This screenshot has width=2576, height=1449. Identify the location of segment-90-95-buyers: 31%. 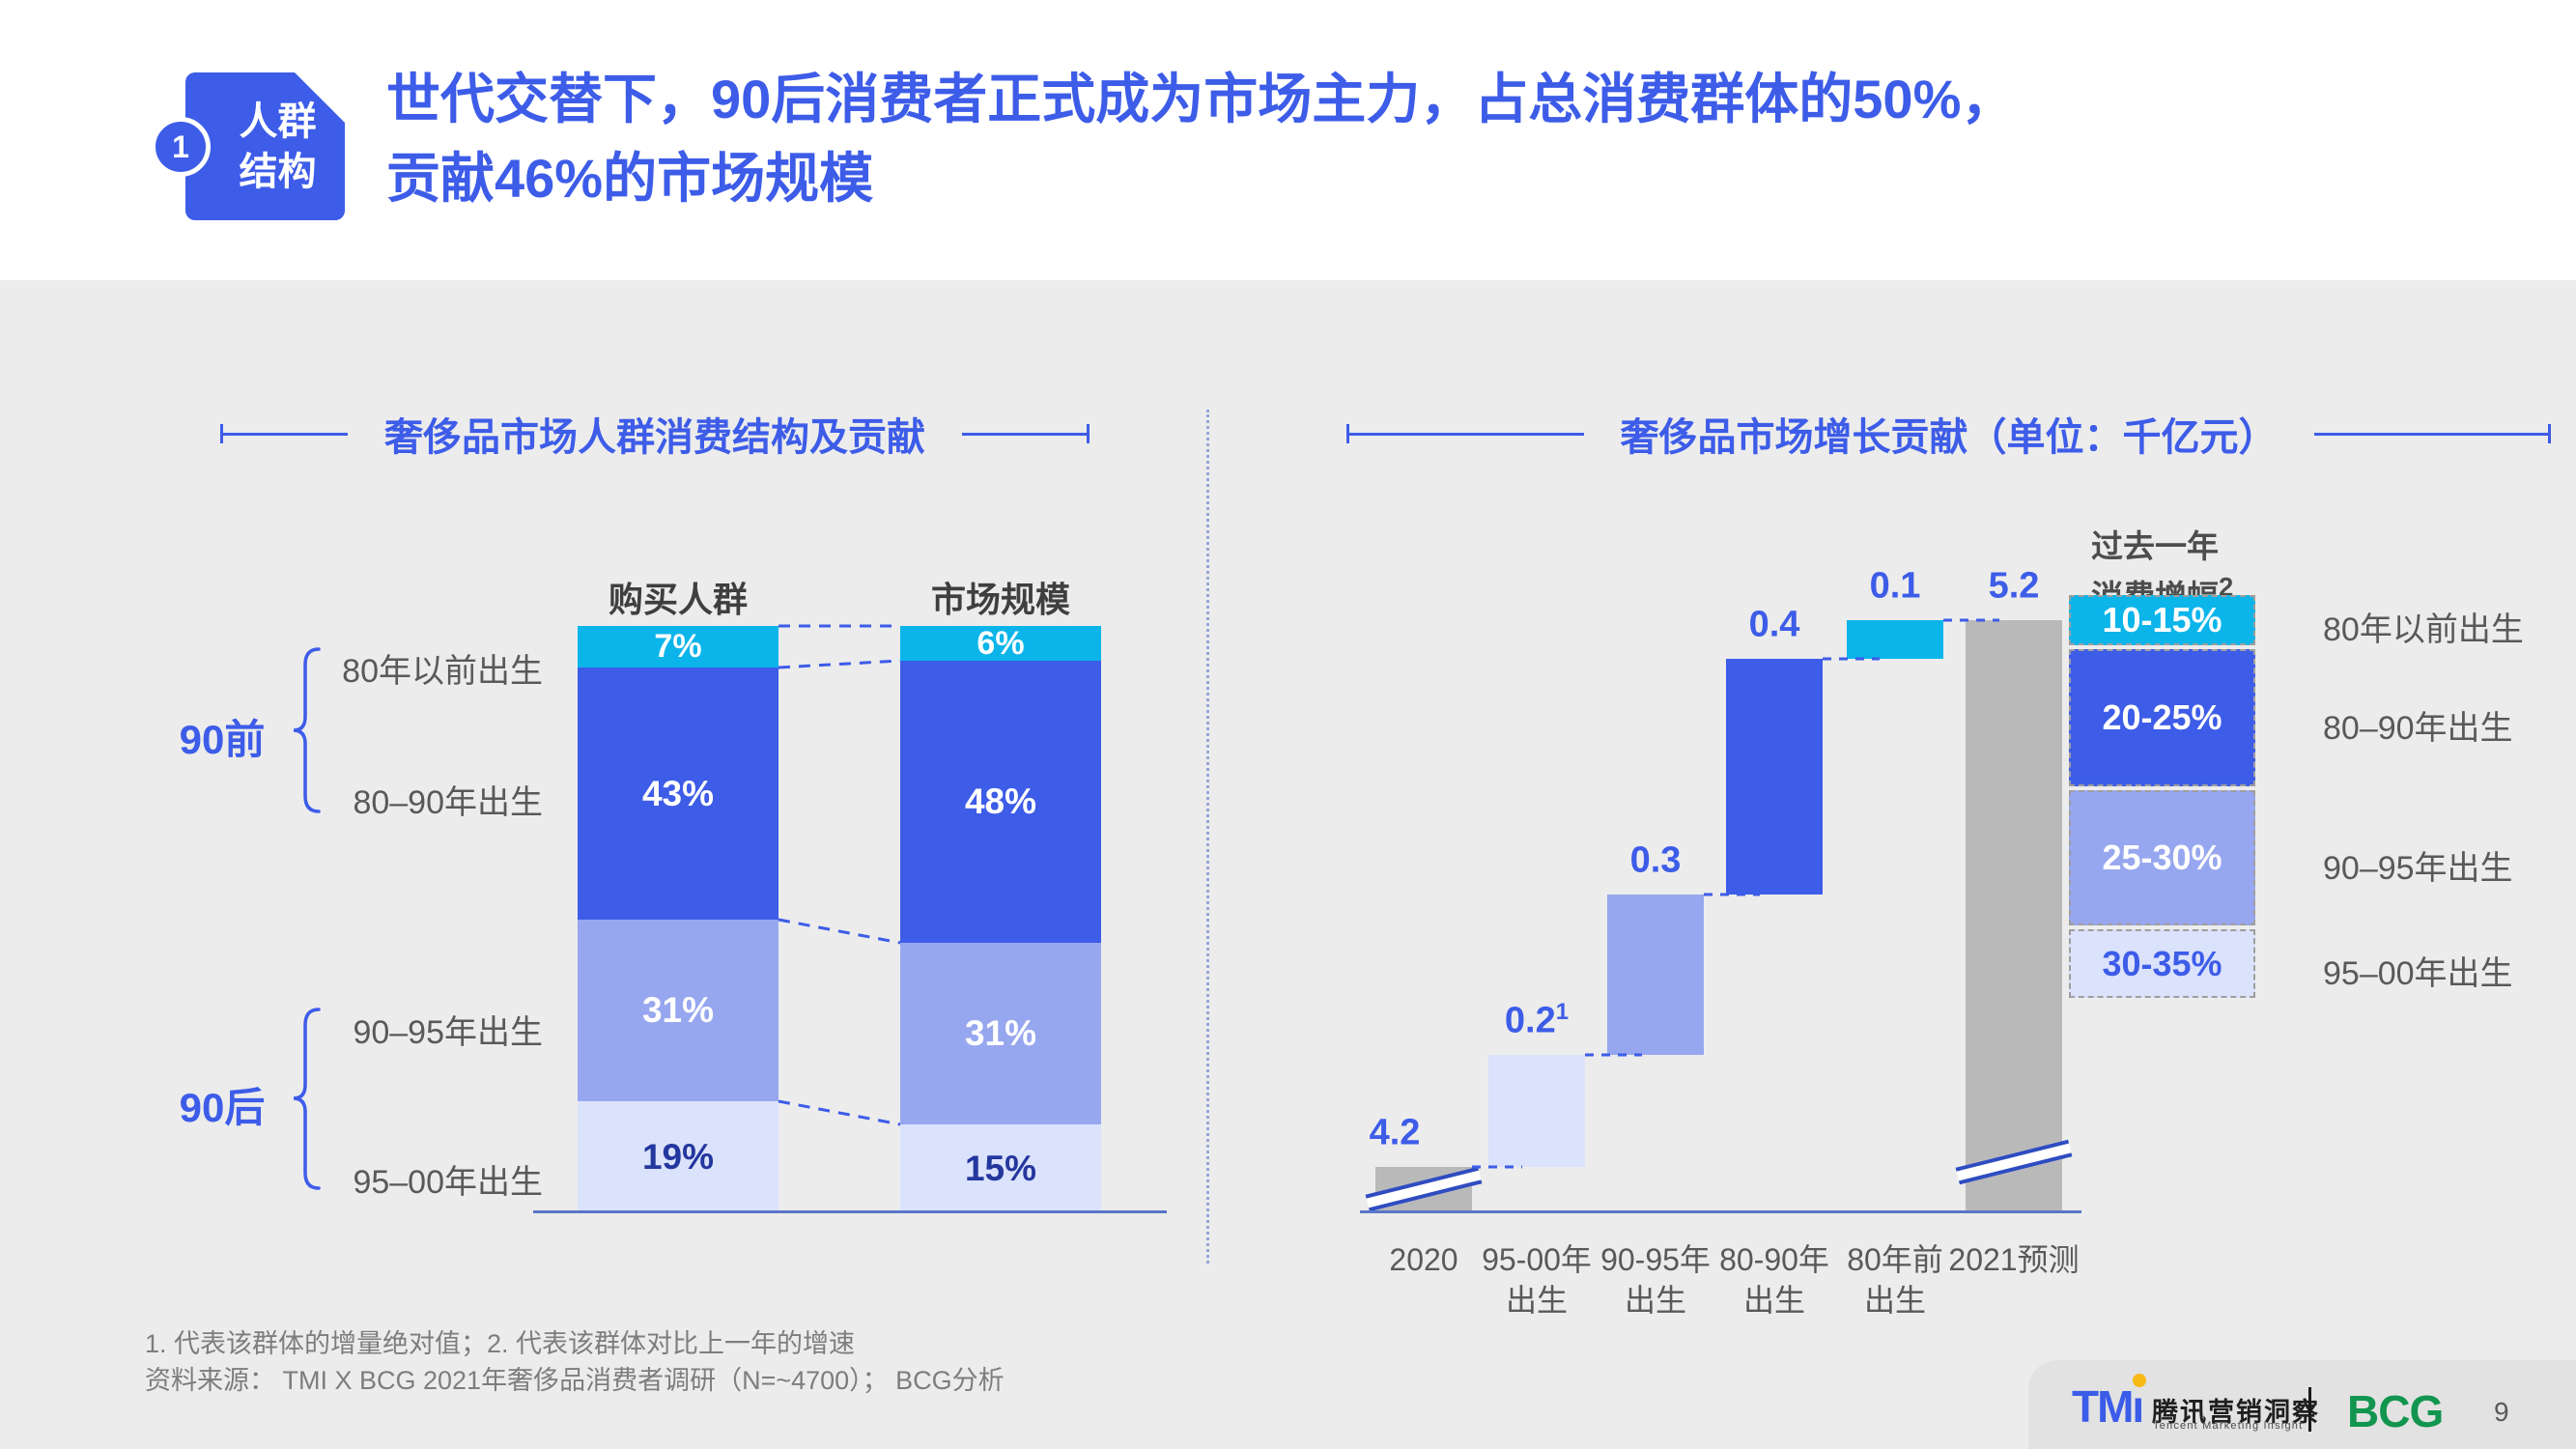
(678, 1011).